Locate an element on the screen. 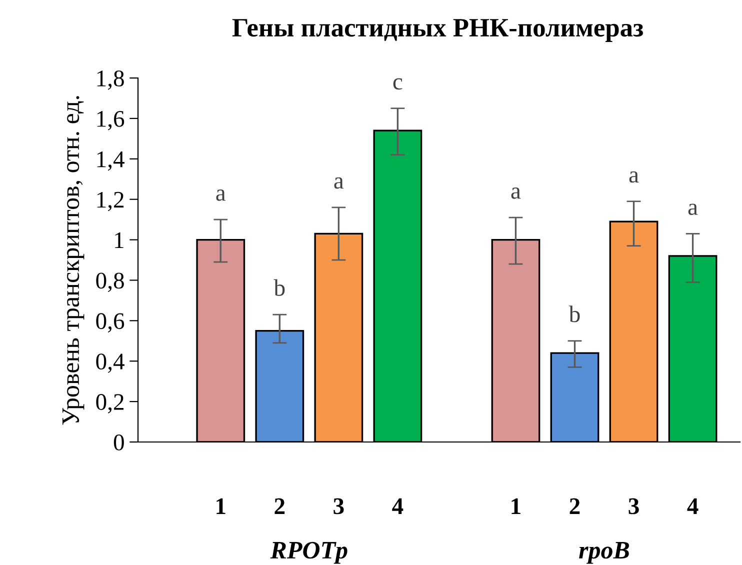  y-tick-label: 1,6 is located at coordinates (110, 120).